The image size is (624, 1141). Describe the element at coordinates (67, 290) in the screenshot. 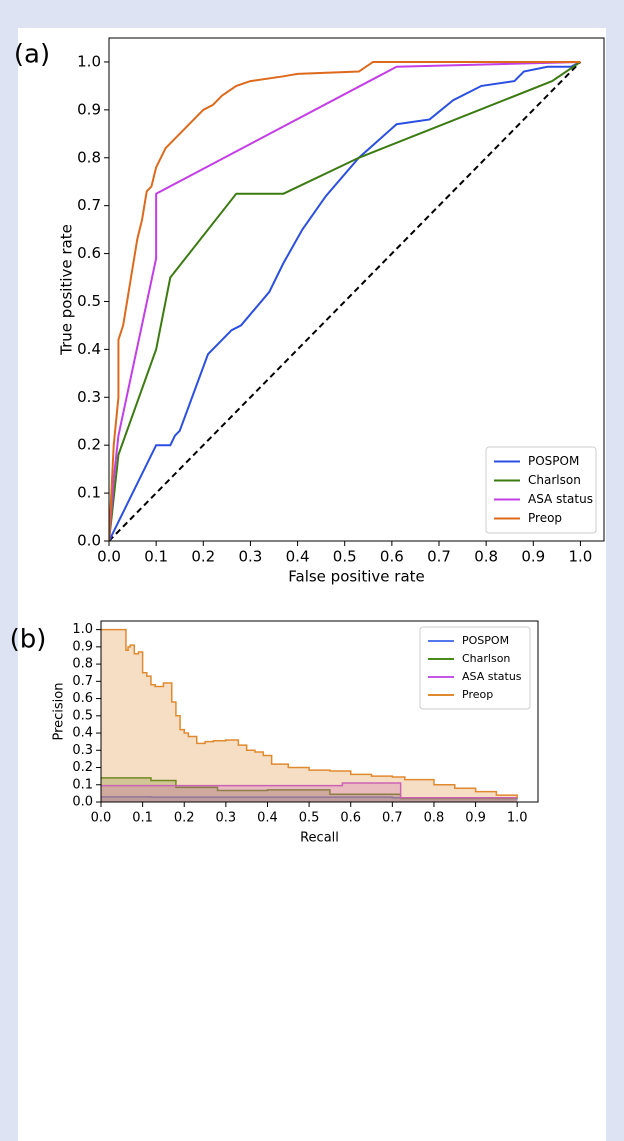

I see `y-axis-label: True positive rate` at that location.